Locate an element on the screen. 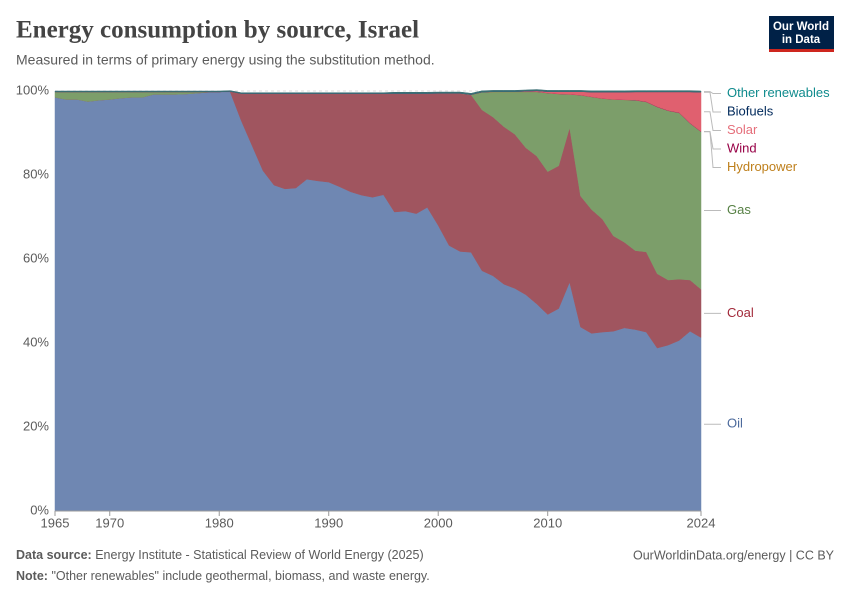 This screenshot has height=600, width=850. series-label: Wind is located at coordinates (742, 147).